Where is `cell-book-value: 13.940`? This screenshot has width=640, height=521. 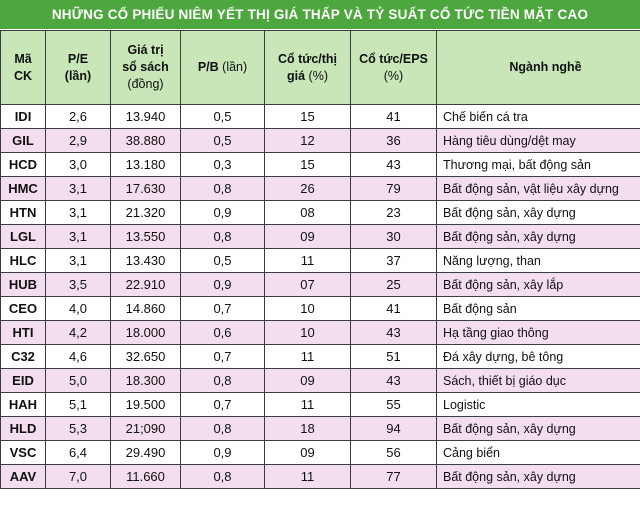 cell-book-value: 13.940 is located at coordinates (145, 116).